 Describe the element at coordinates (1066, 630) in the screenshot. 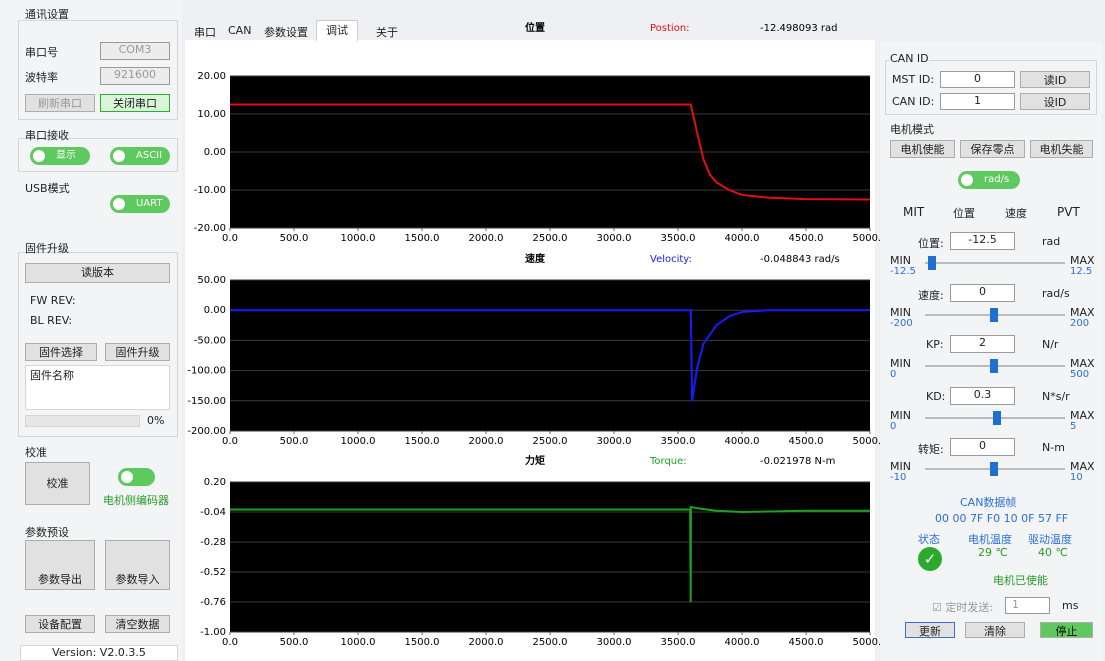

I see `stop-button: 停止` at that location.